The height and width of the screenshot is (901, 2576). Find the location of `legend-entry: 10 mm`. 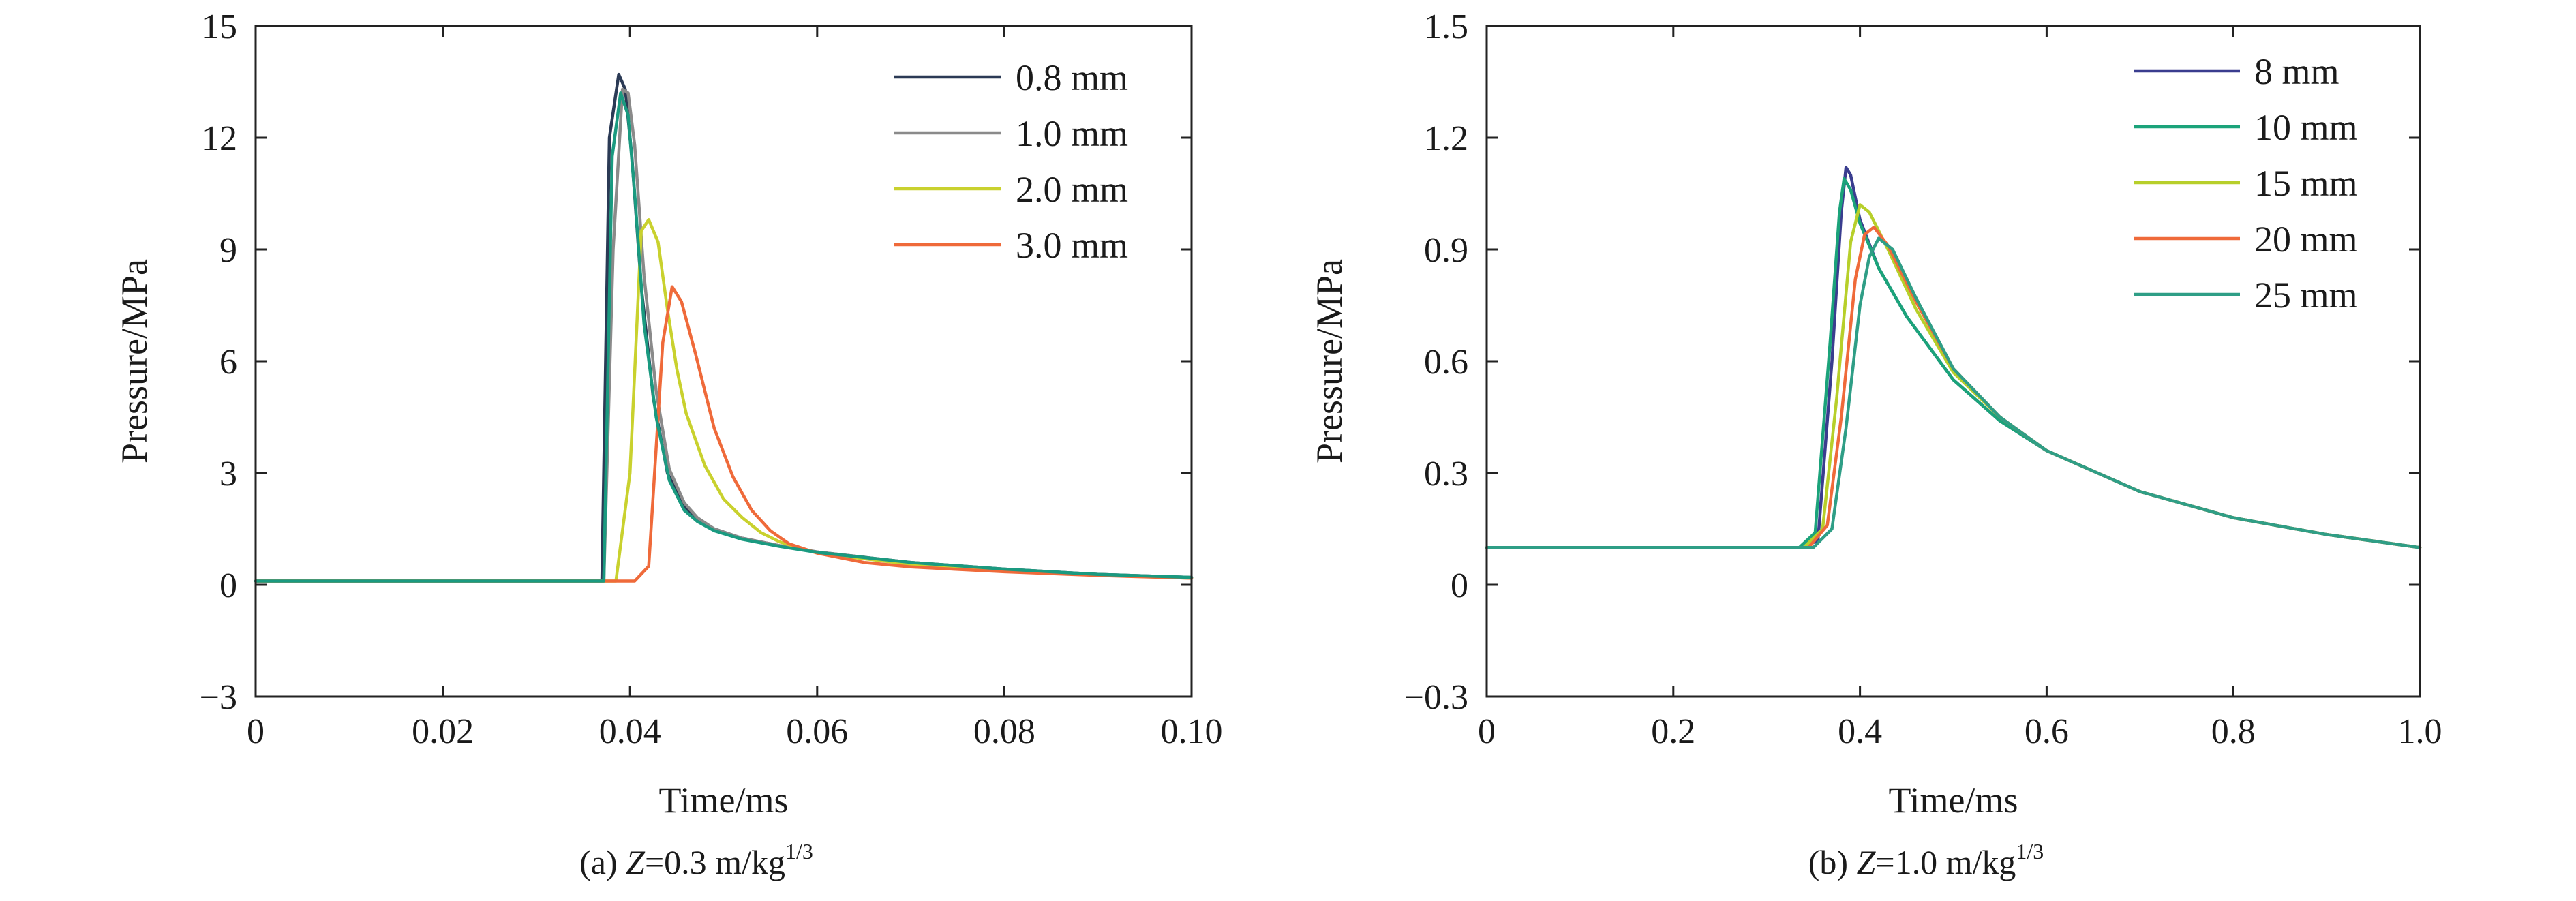

legend-entry: 10 mm is located at coordinates (2306, 127).